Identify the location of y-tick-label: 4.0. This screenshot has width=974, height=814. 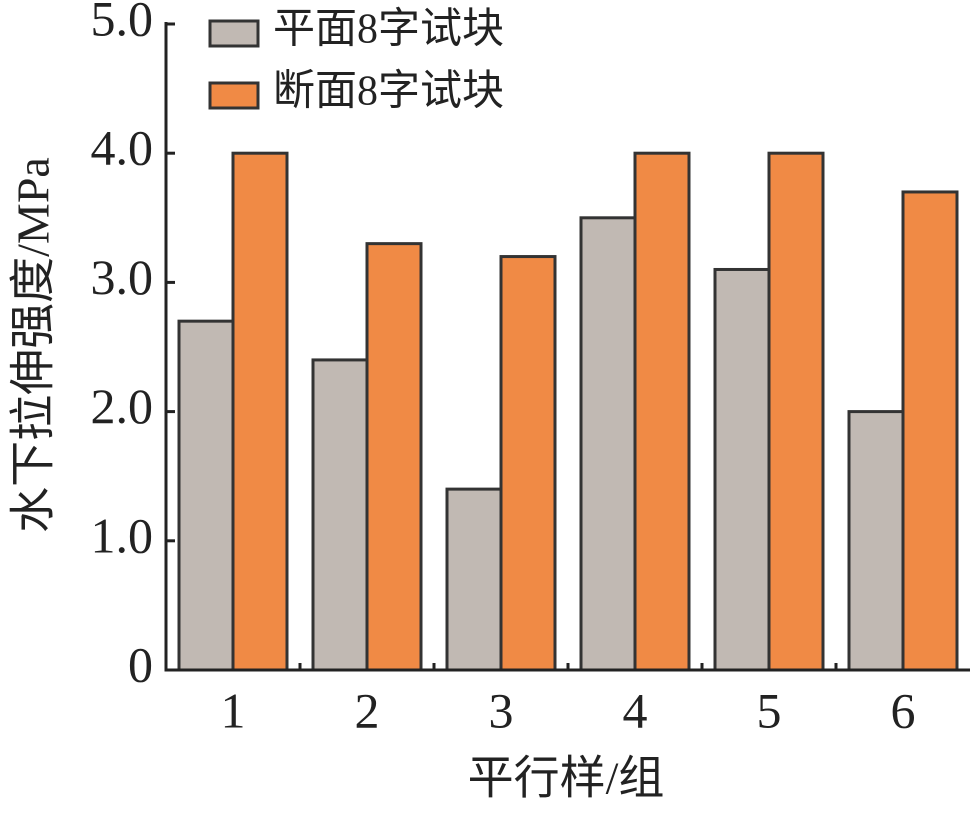
(122, 148).